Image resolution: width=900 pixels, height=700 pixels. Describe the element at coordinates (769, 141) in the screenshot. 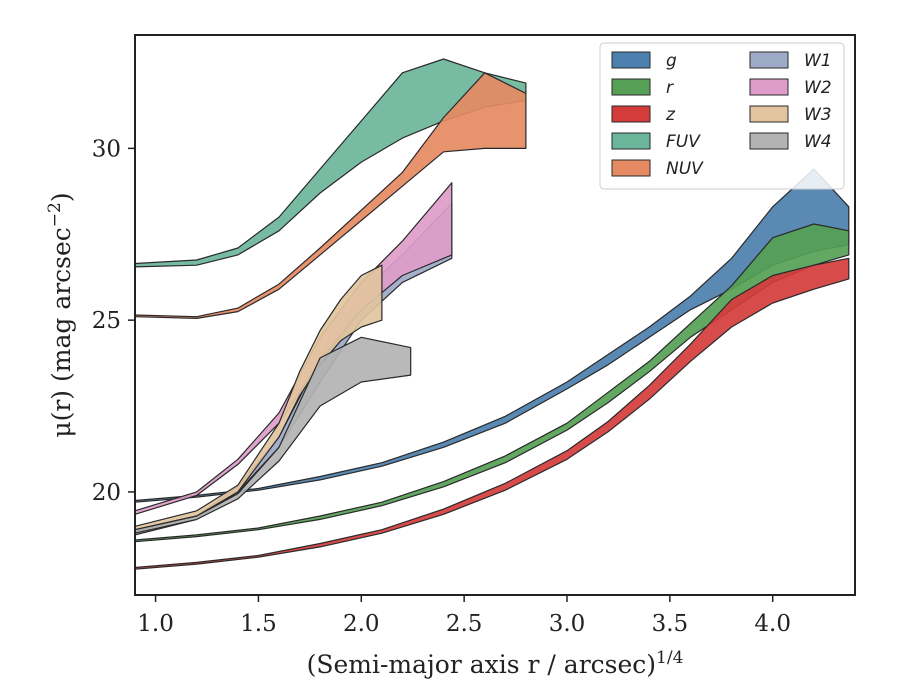

I see `legend-swatch-w4` at that location.